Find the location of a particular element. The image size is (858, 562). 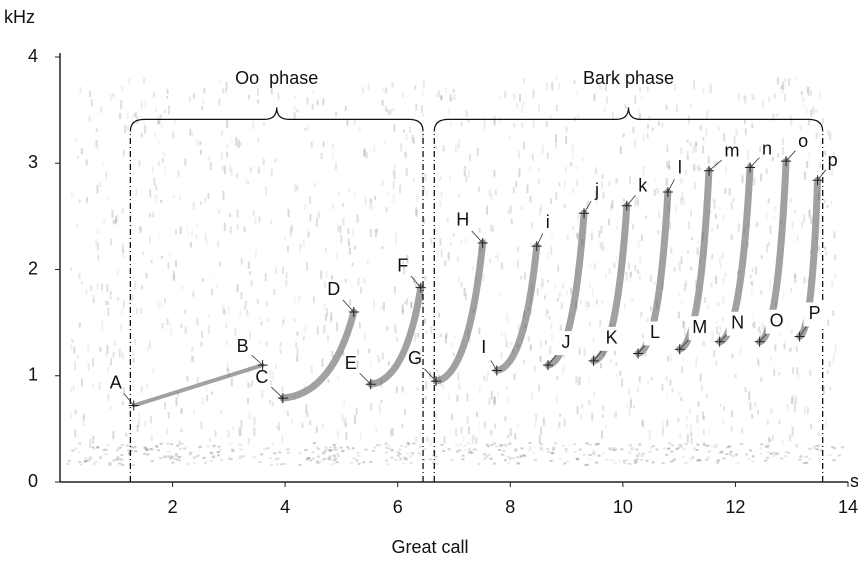

point-label: J is located at coordinates (565, 342).